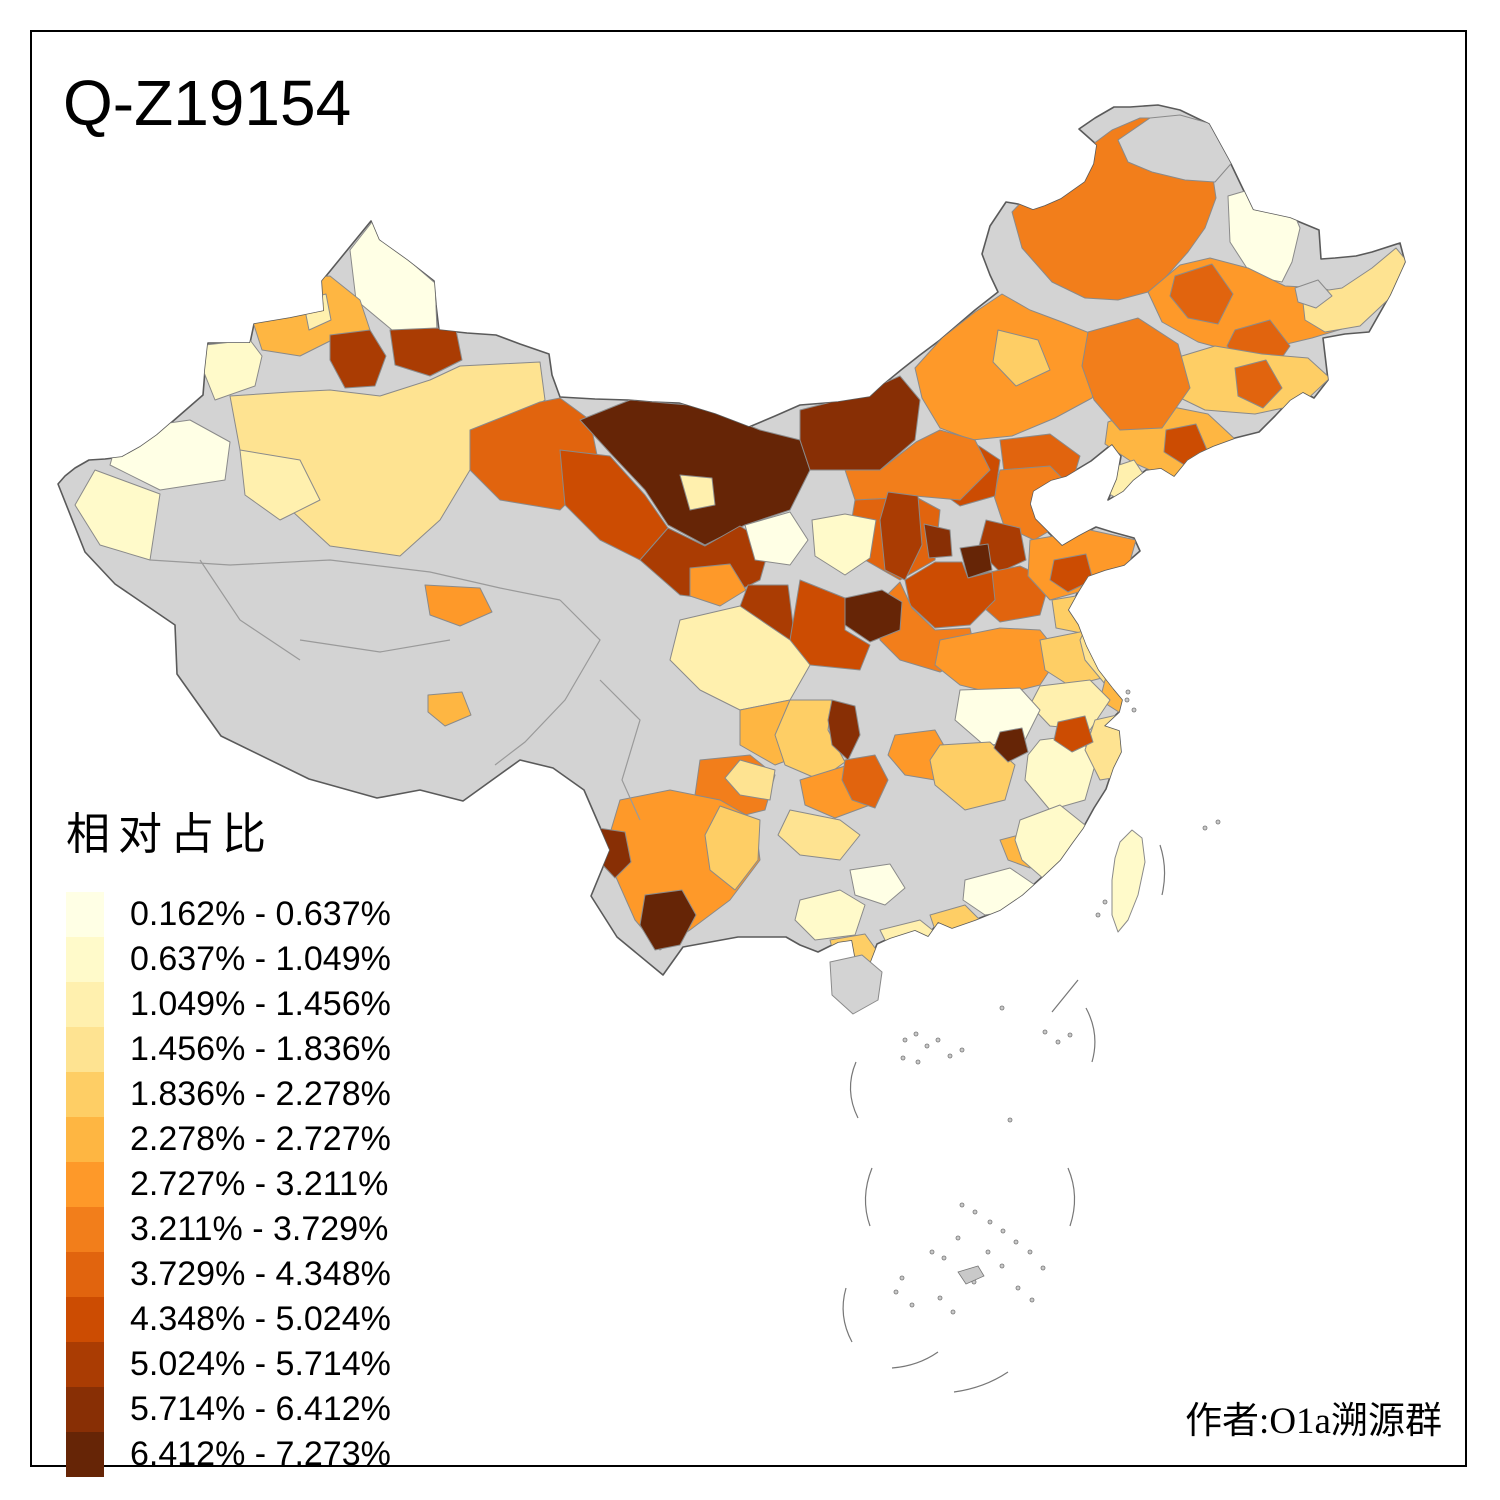  What do you see at coordinates (260, 1004) in the screenshot?
I see `legend-item-label: 1.049% - 1.456%` at bounding box center [260, 1004].